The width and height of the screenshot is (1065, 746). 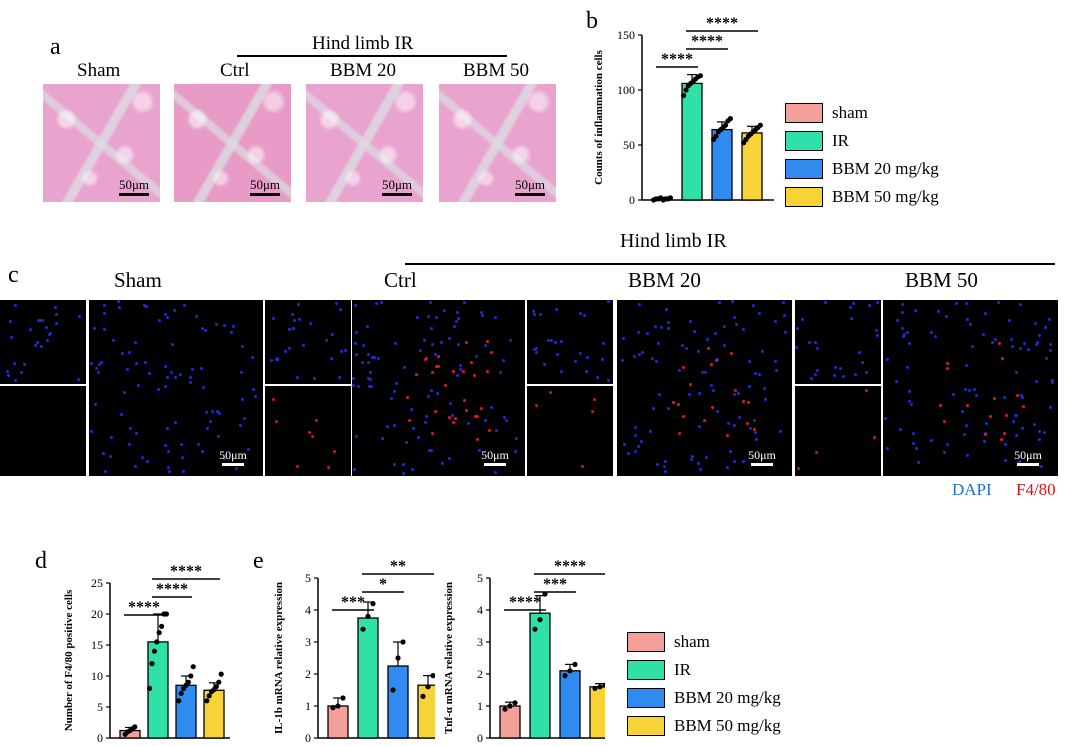 I want to click on y-axis-label: Tnf-α mRNA relative expression, so click(x=449, y=658).